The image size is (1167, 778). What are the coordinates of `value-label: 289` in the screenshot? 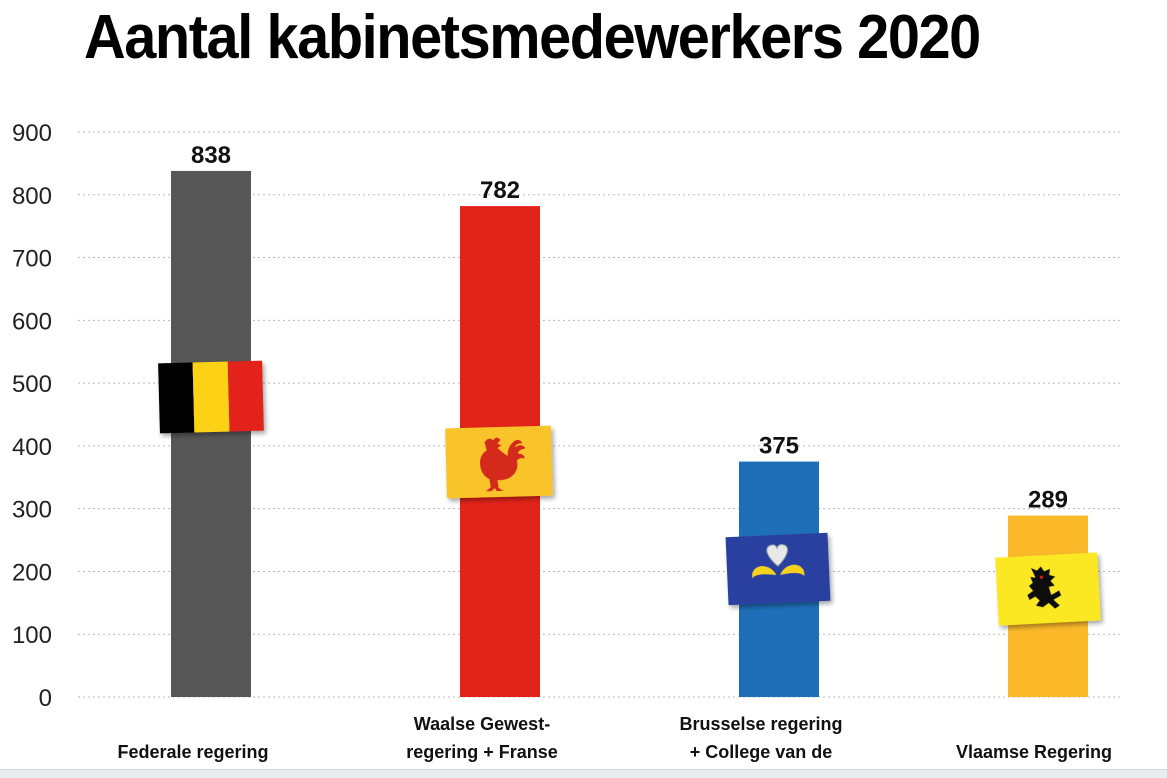 It's located at (1048, 500).